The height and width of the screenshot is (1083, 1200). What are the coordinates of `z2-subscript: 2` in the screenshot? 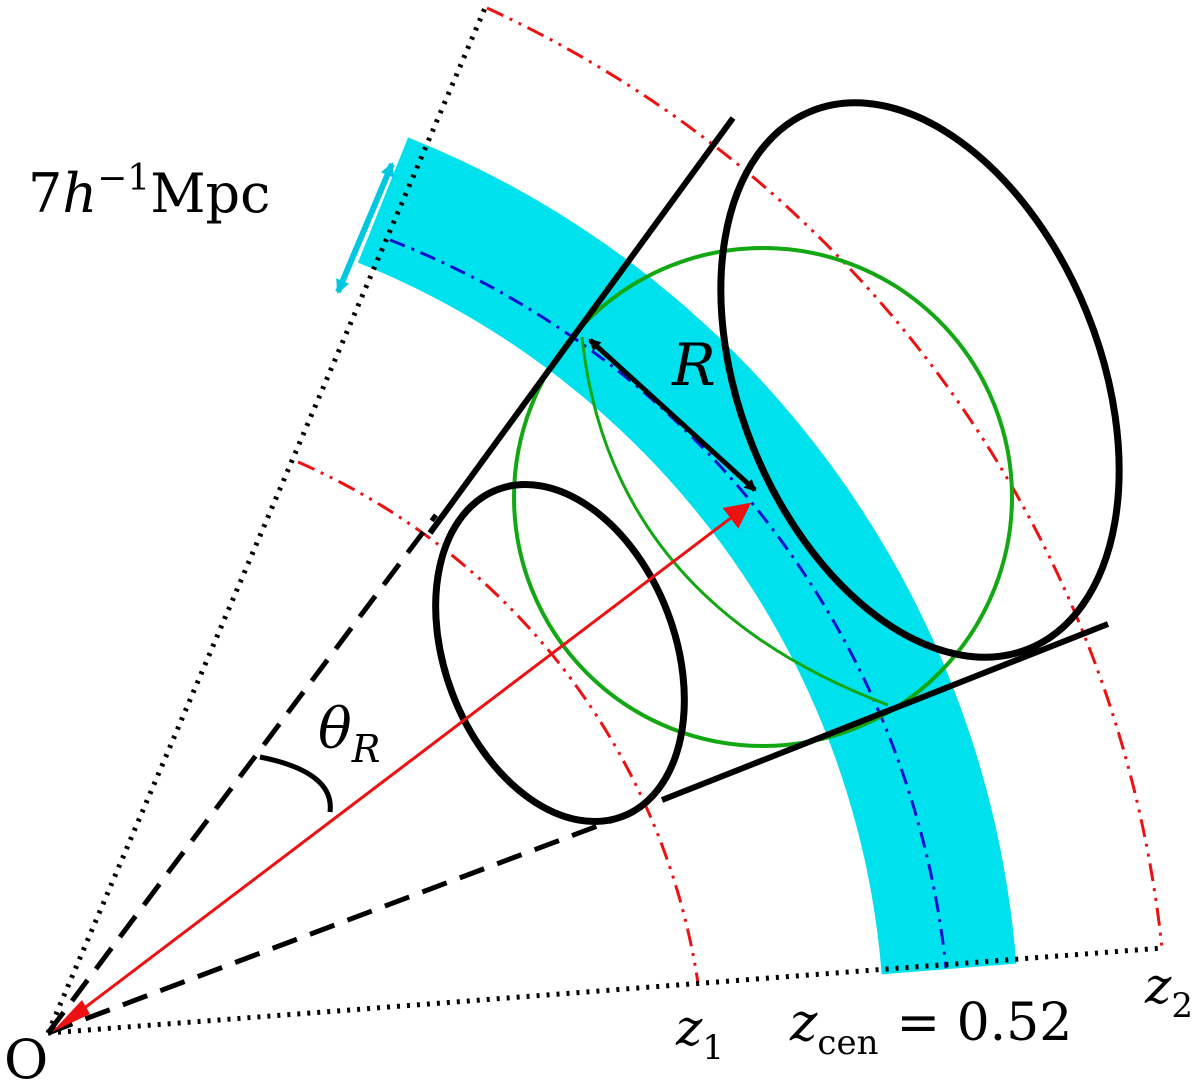 It's located at (1182, 1006).